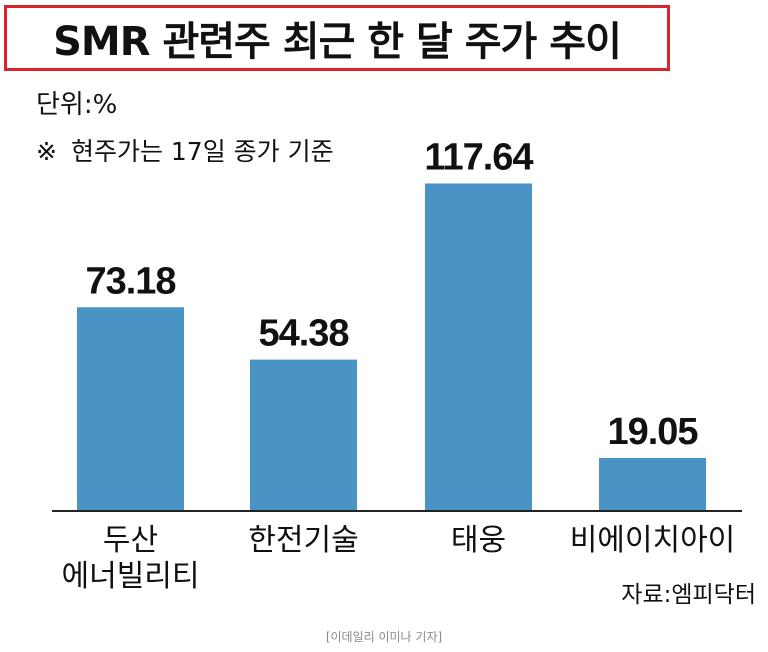  I want to click on source-label: 자료:엠피닥터, so click(688, 595).